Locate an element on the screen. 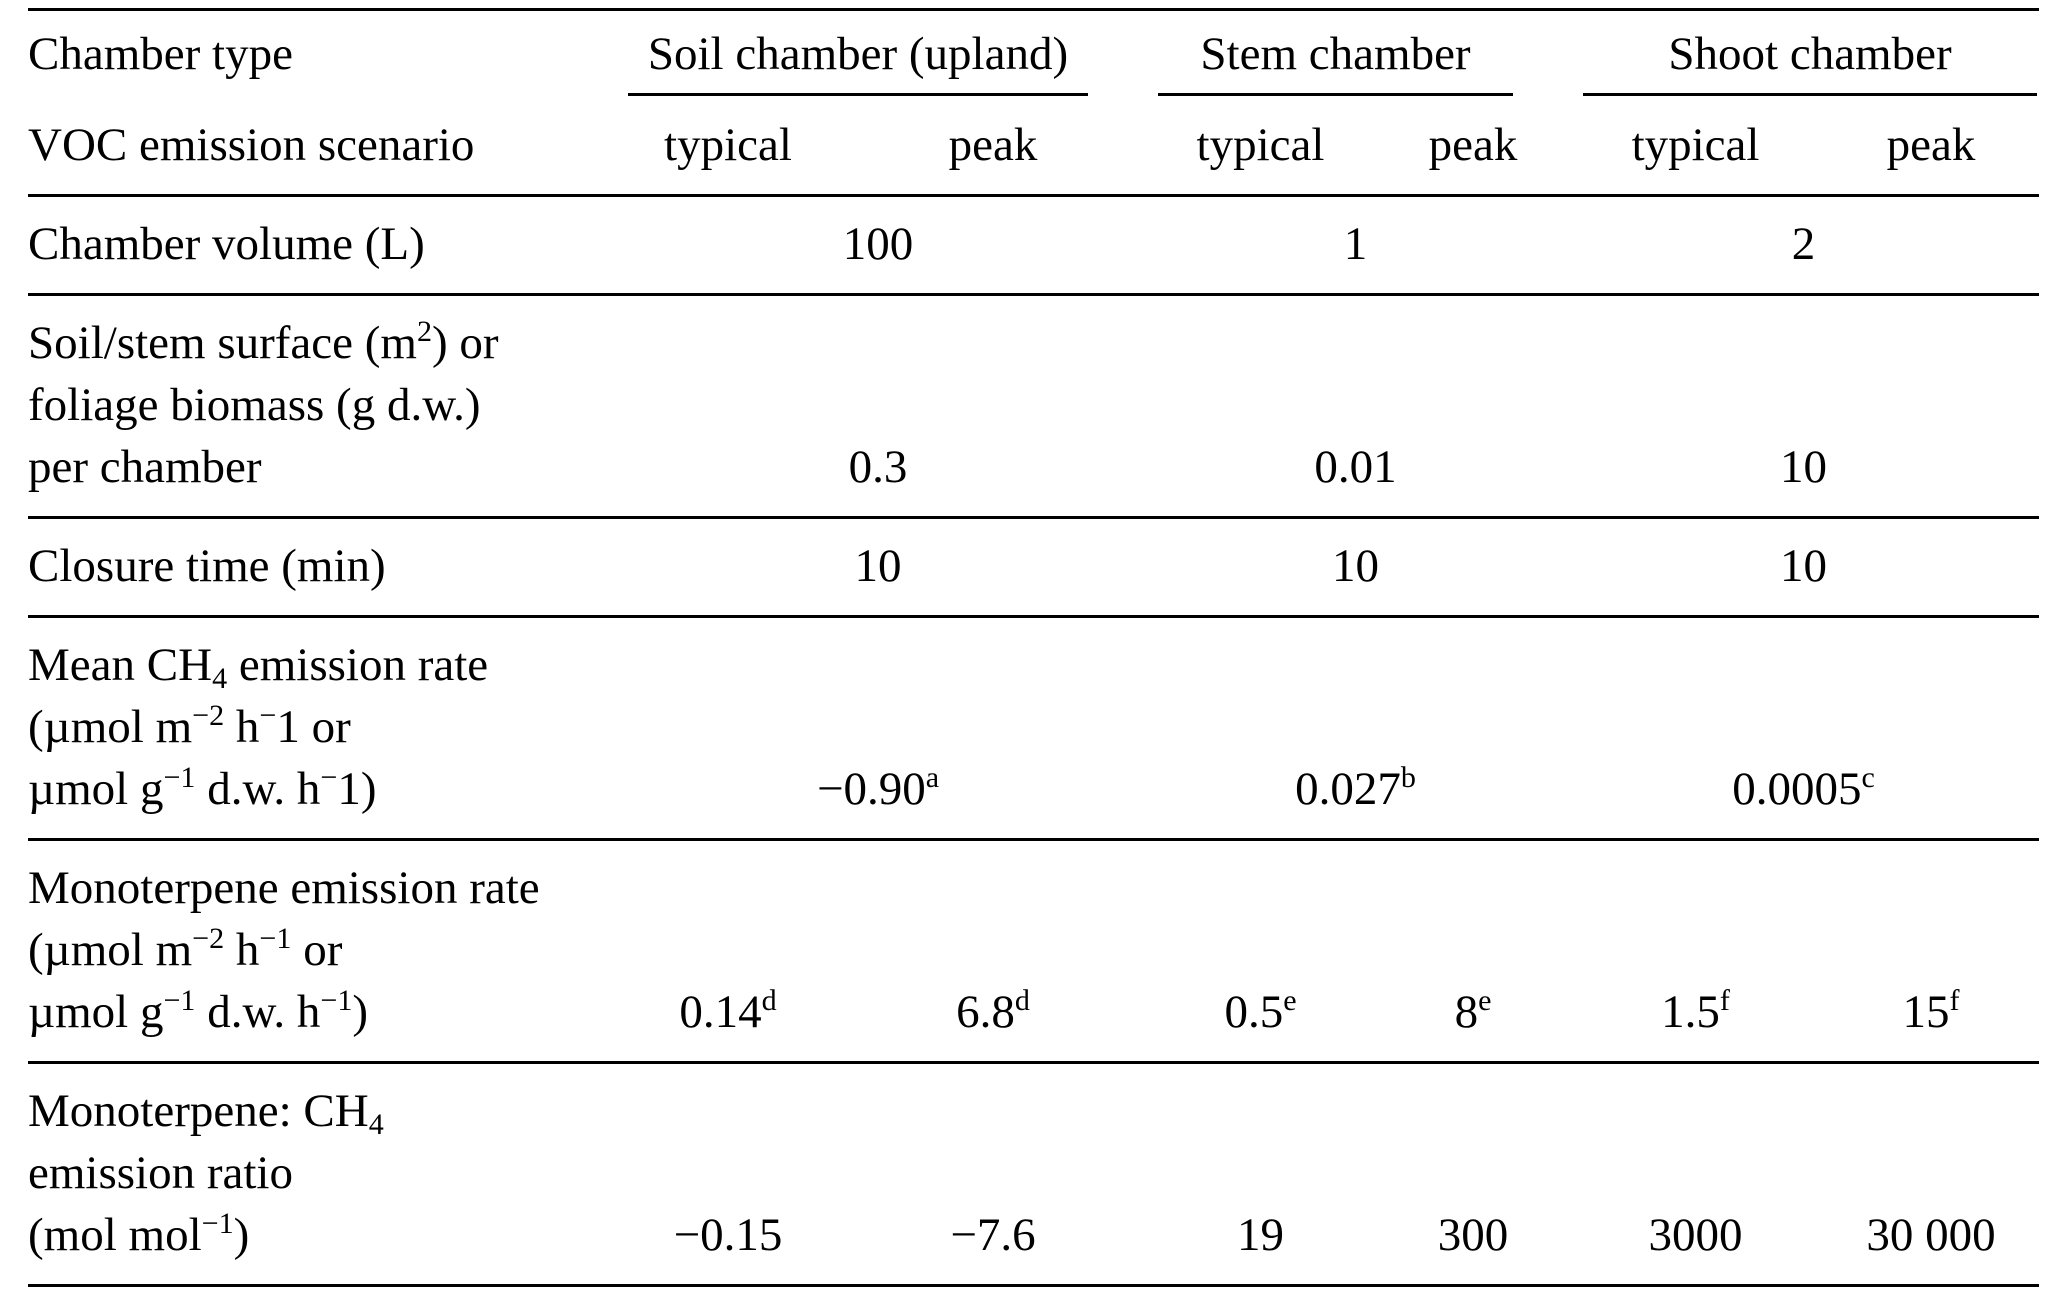 Image resolution: width=2067 pixels, height=1296 pixels. cell-value: 0.3 is located at coordinates (878, 467).